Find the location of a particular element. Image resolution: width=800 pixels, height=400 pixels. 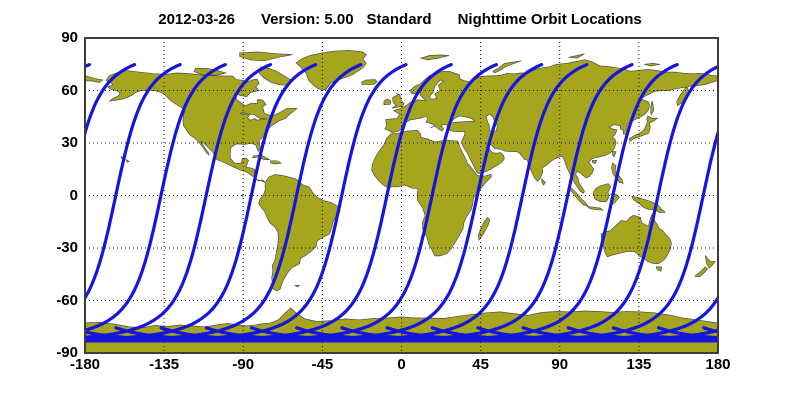

landmass-ireland is located at coordinates (387, 102).